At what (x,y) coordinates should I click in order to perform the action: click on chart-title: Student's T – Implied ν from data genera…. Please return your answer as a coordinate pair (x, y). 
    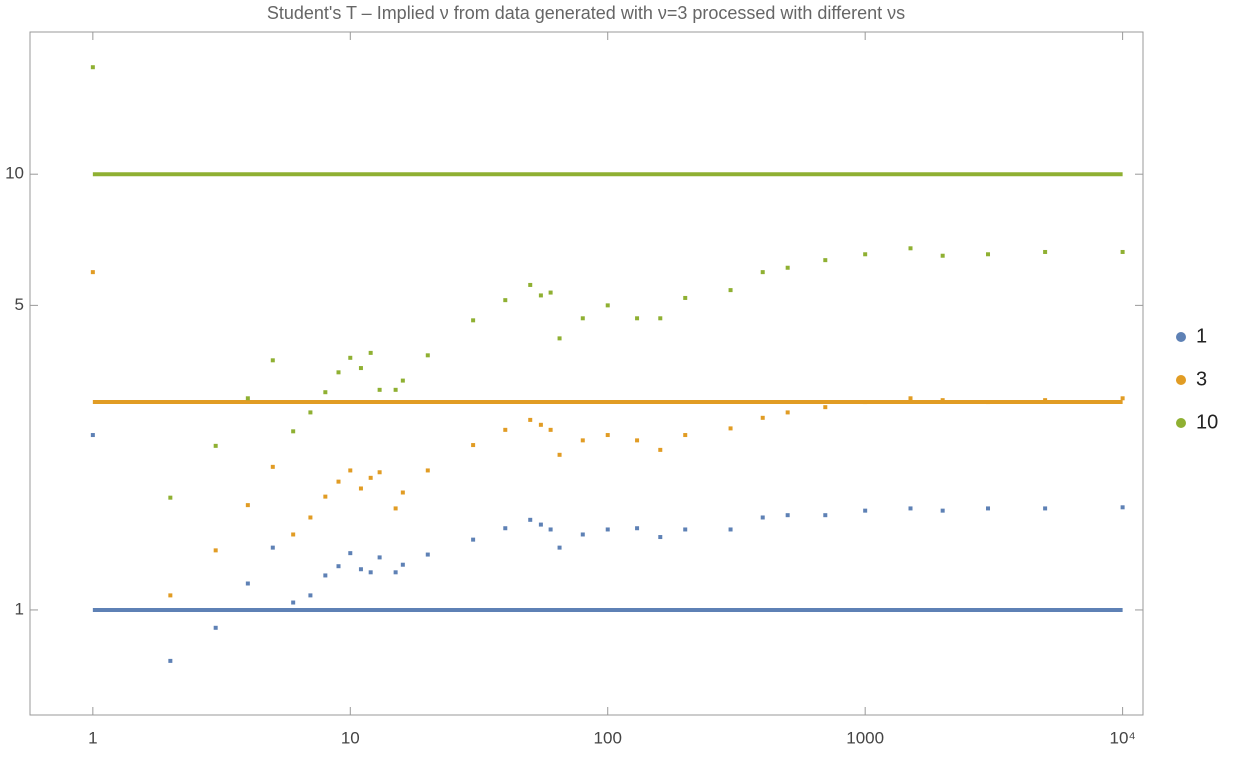
    Looking at the image, I should click on (586, 13).